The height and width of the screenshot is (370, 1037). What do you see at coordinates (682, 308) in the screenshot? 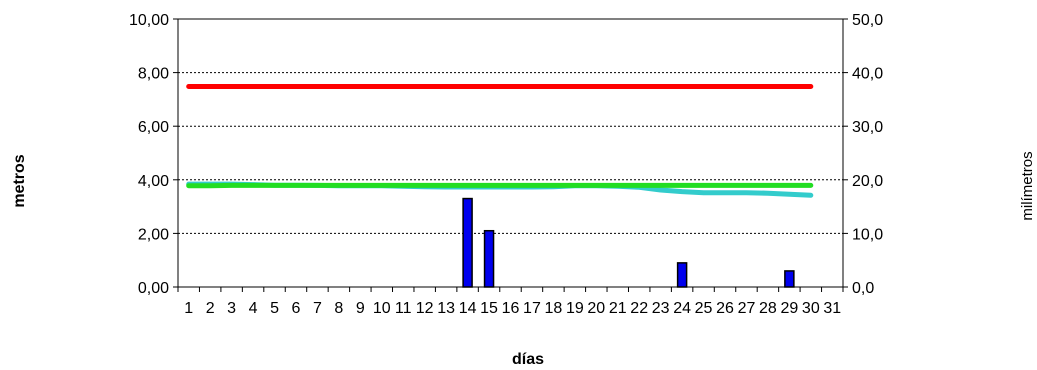
I see `x-tick-label: 24` at bounding box center [682, 308].